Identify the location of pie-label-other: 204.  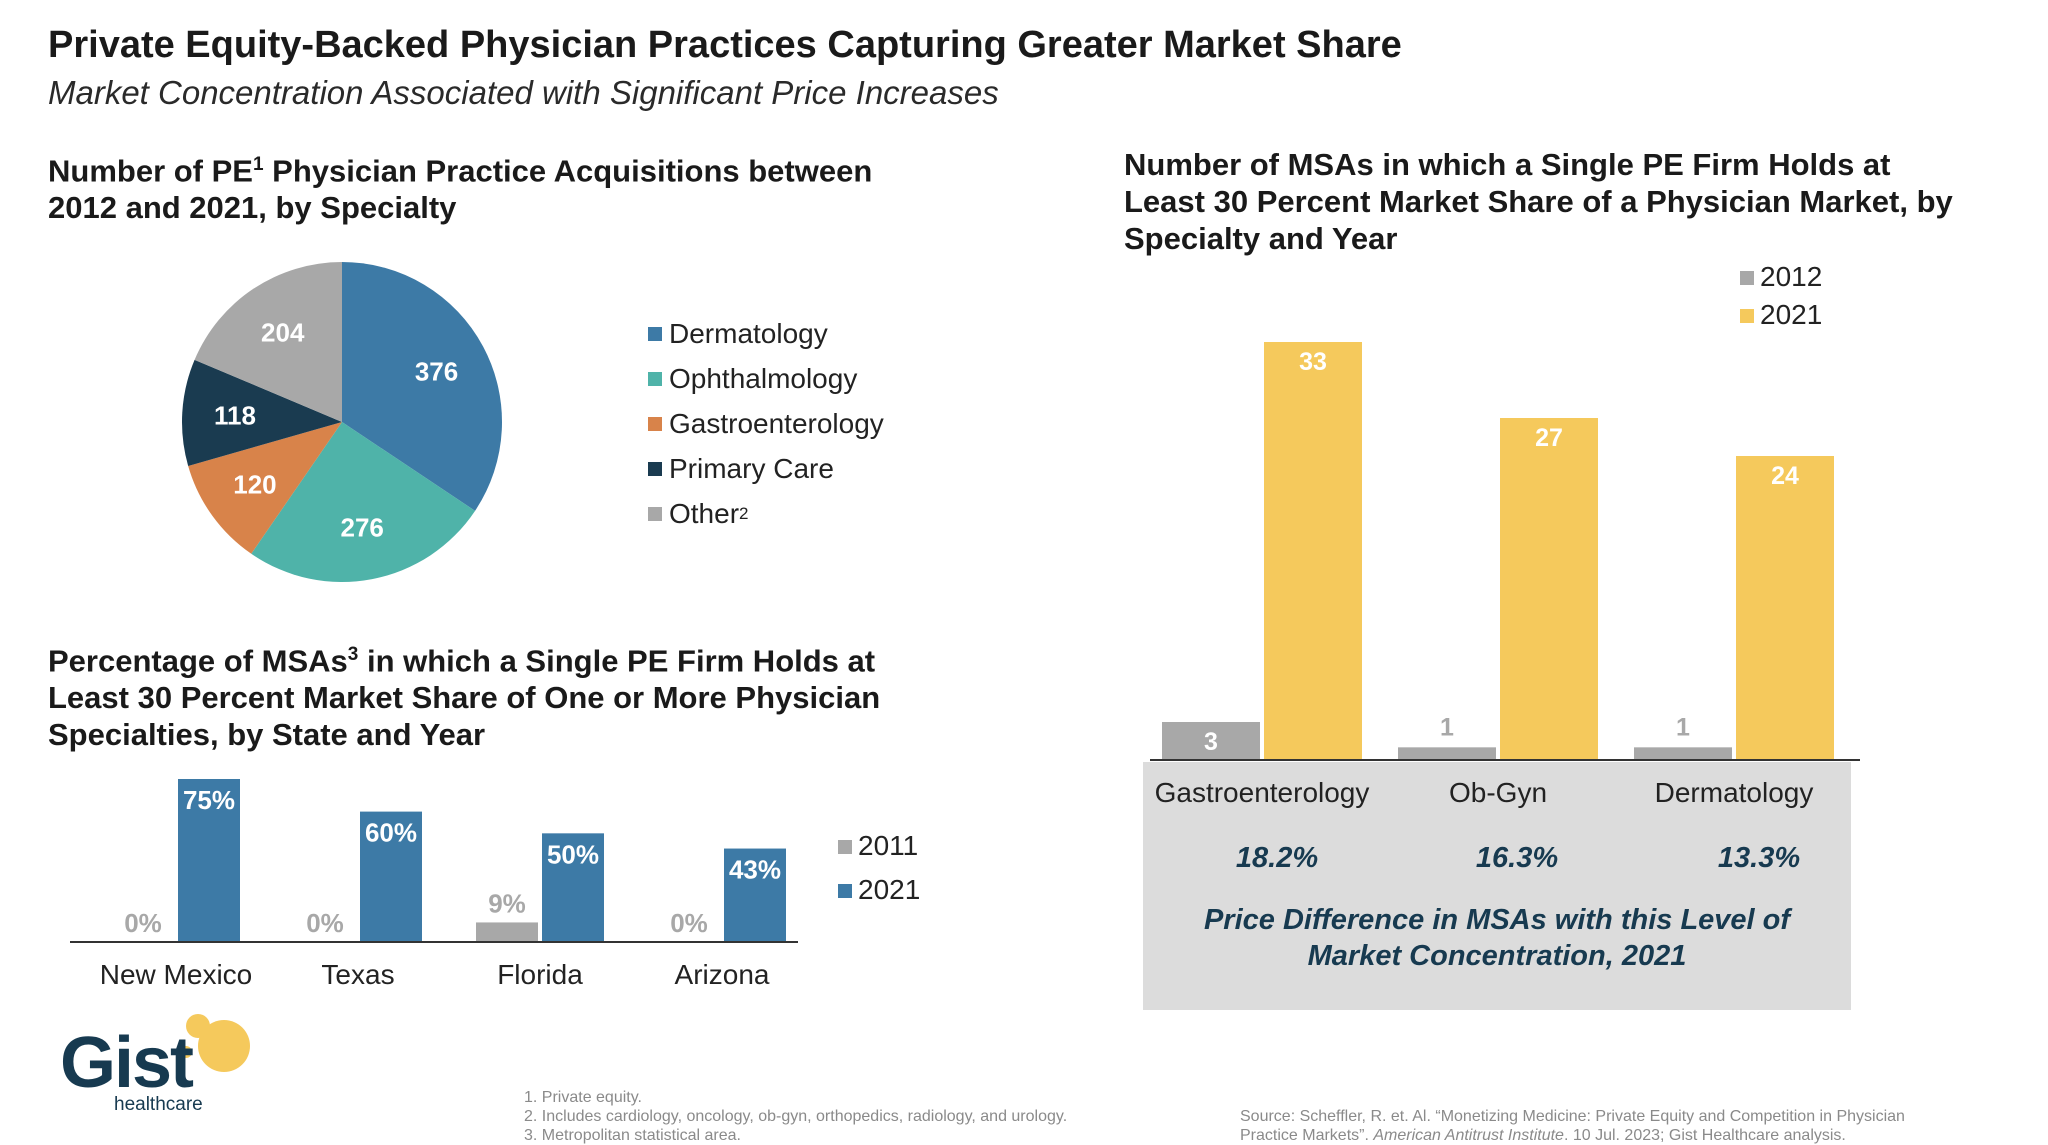
(283, 333).